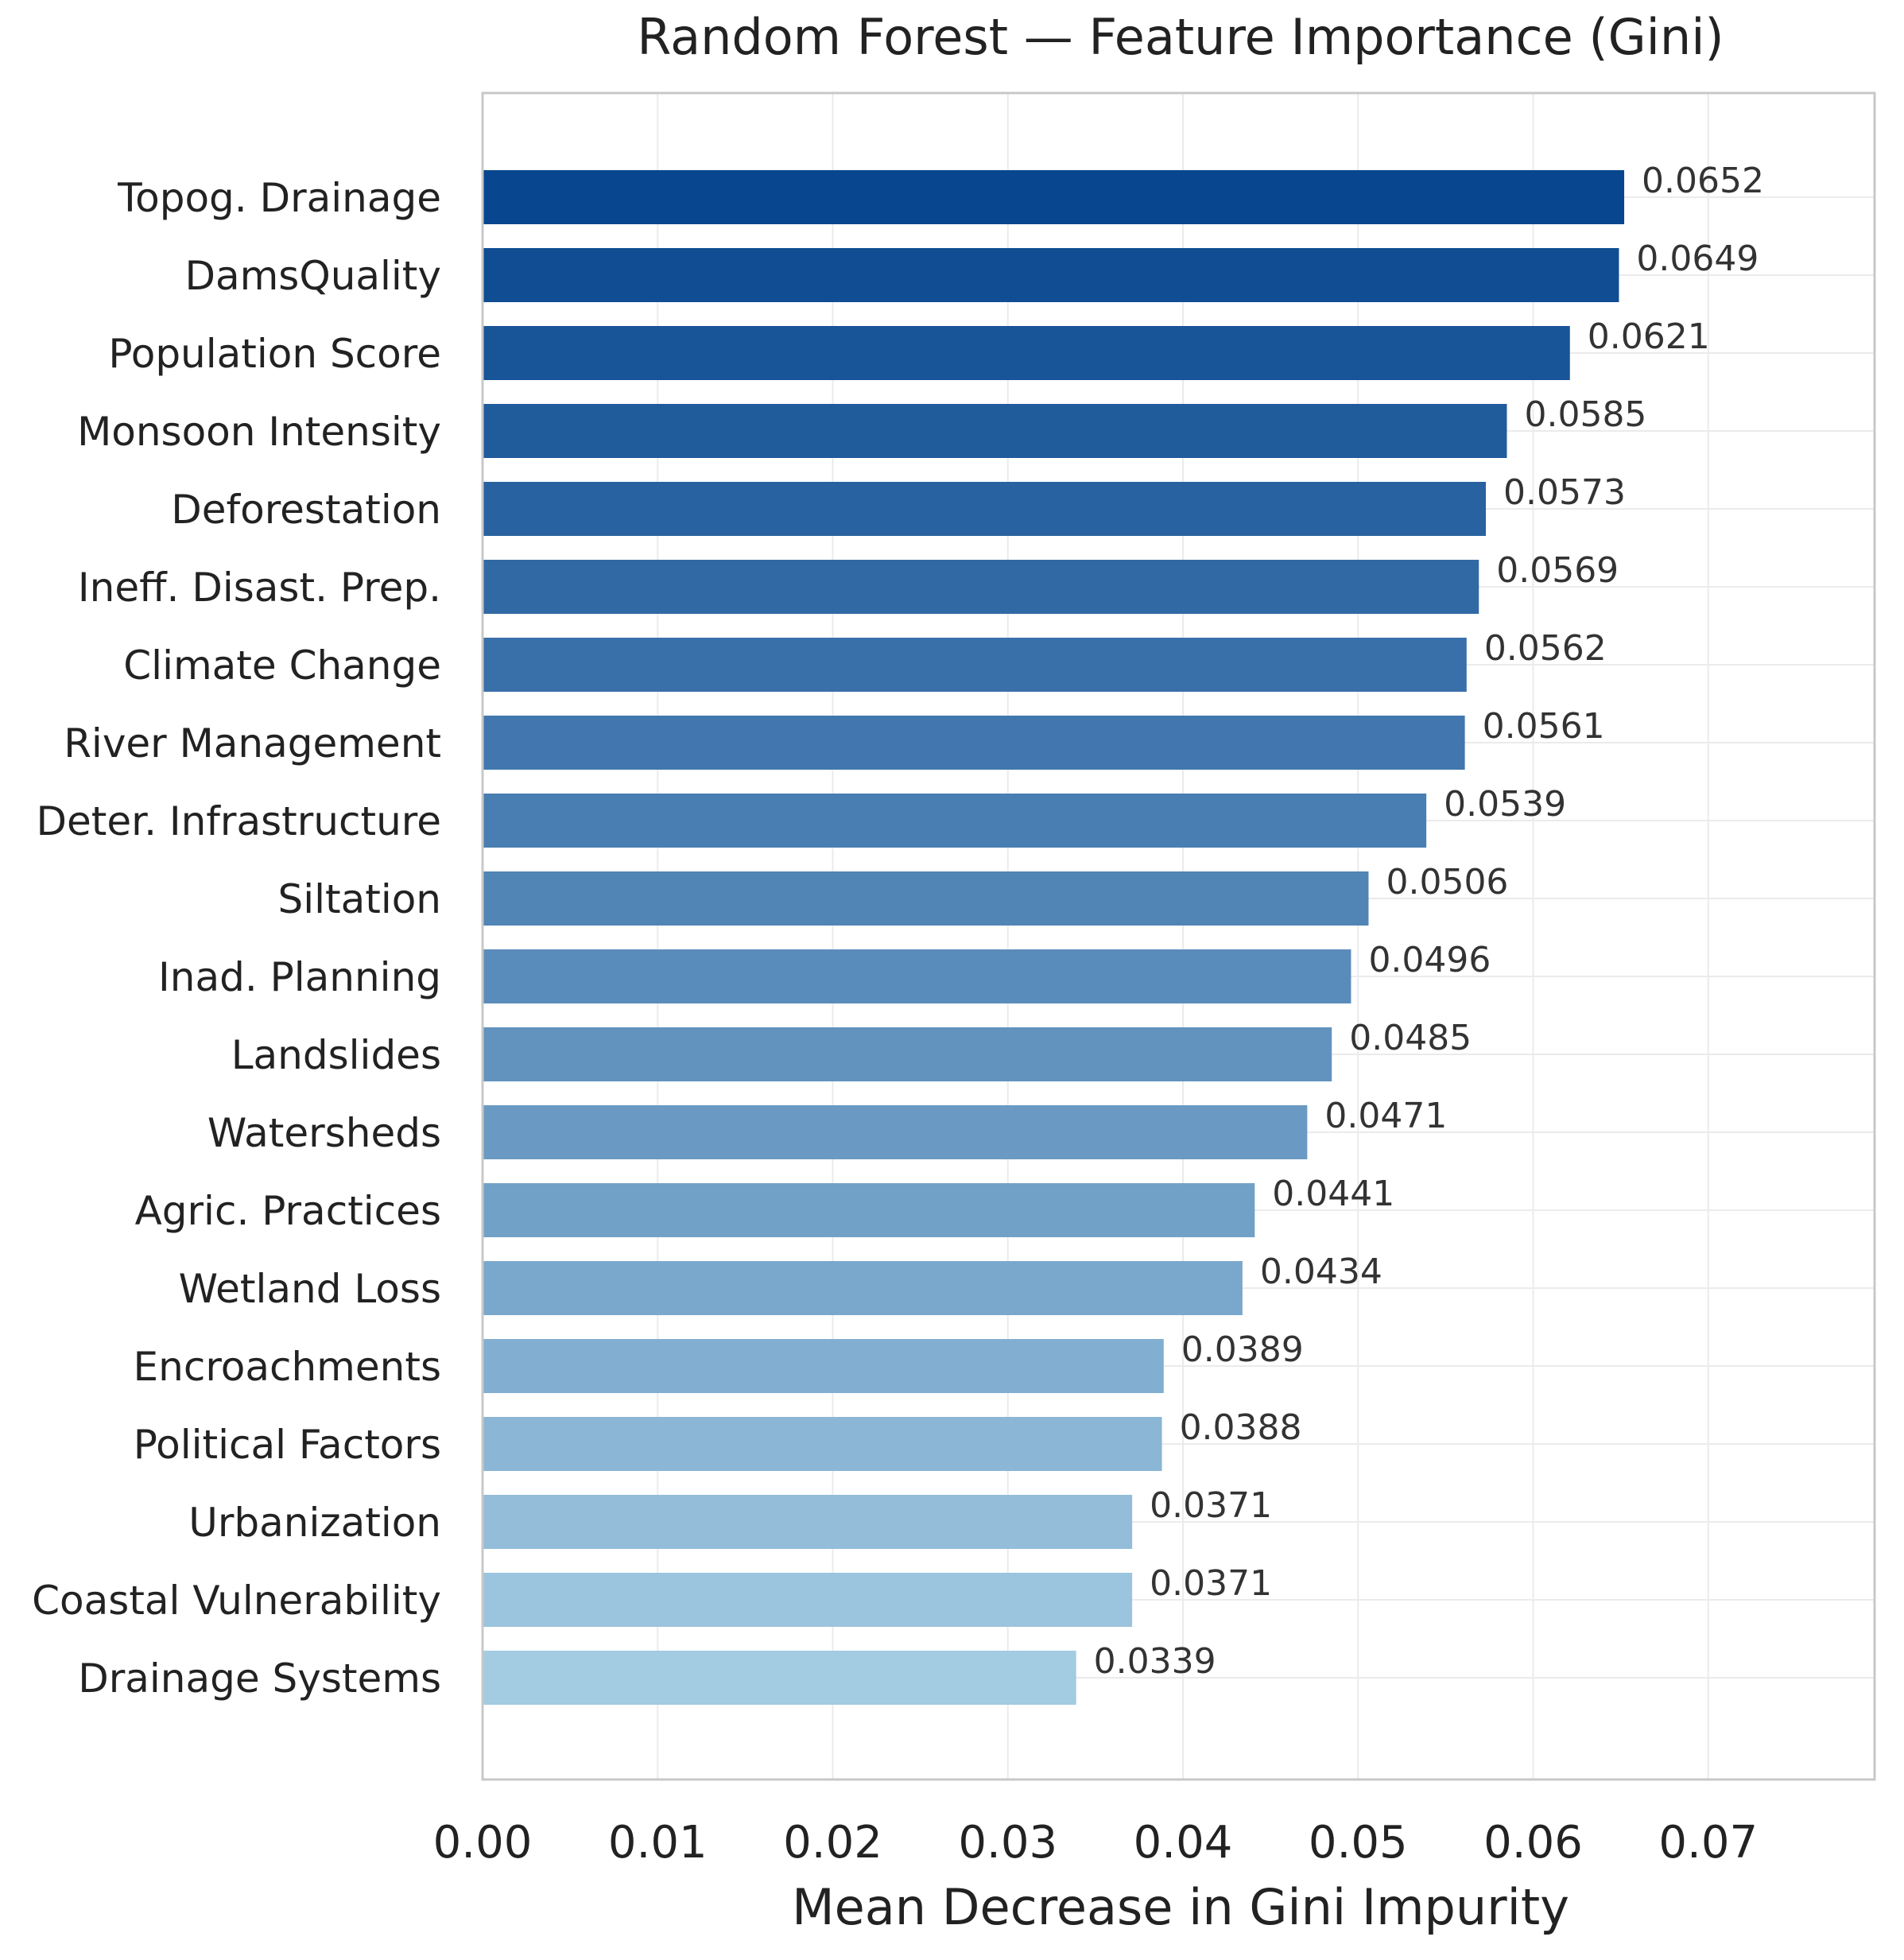 The height and width of the screenshot is (1960, 1904). I want to click on bar-value-label: 0.0561, so click(1544, 726).